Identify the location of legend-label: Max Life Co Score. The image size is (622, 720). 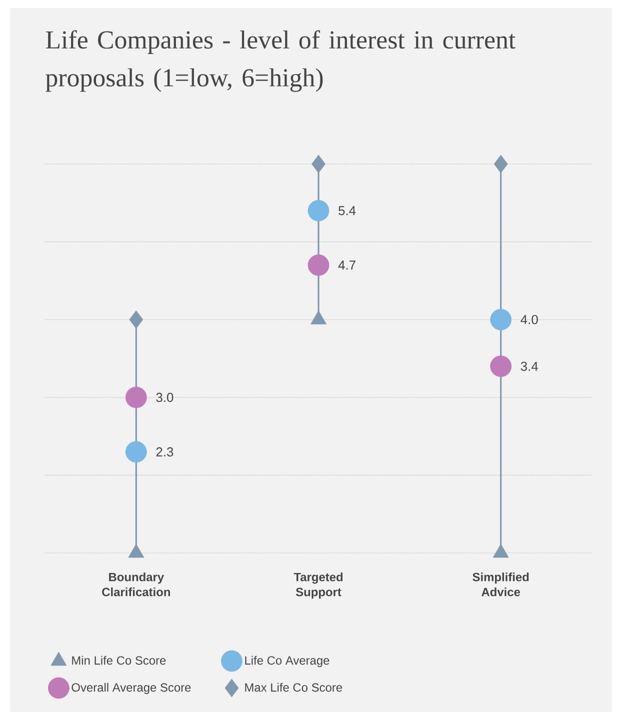
(293, 687).